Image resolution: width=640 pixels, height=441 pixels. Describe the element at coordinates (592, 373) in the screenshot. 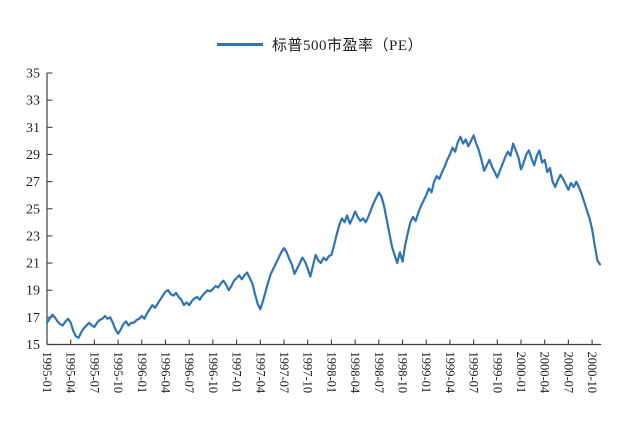

I see `x-tick-label: 2000-10` at that location.